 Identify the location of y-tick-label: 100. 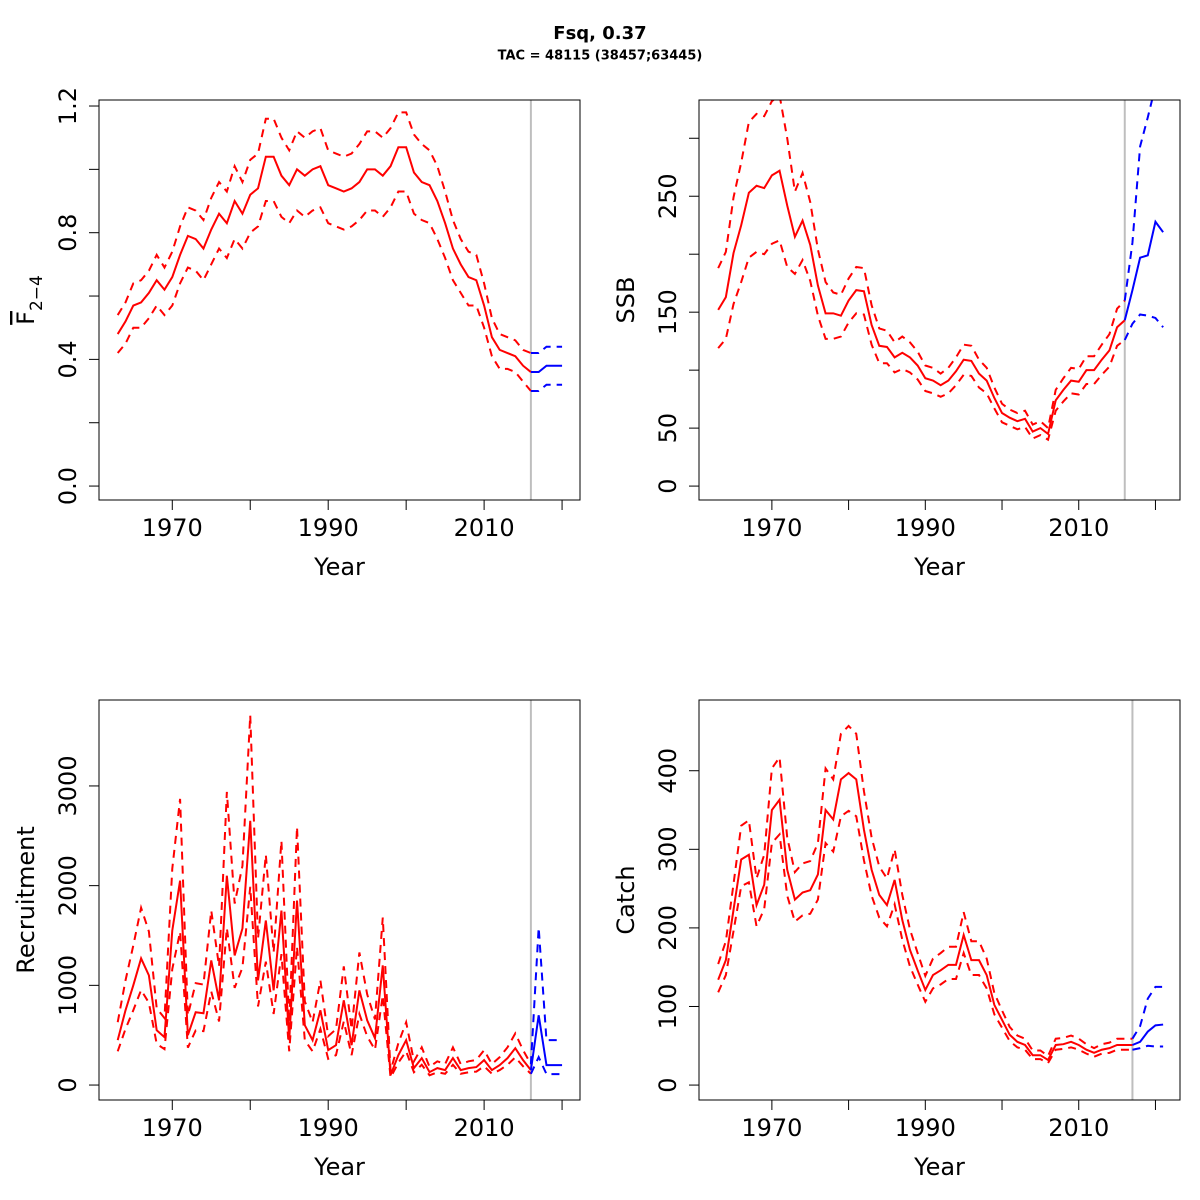
(668, 1007).